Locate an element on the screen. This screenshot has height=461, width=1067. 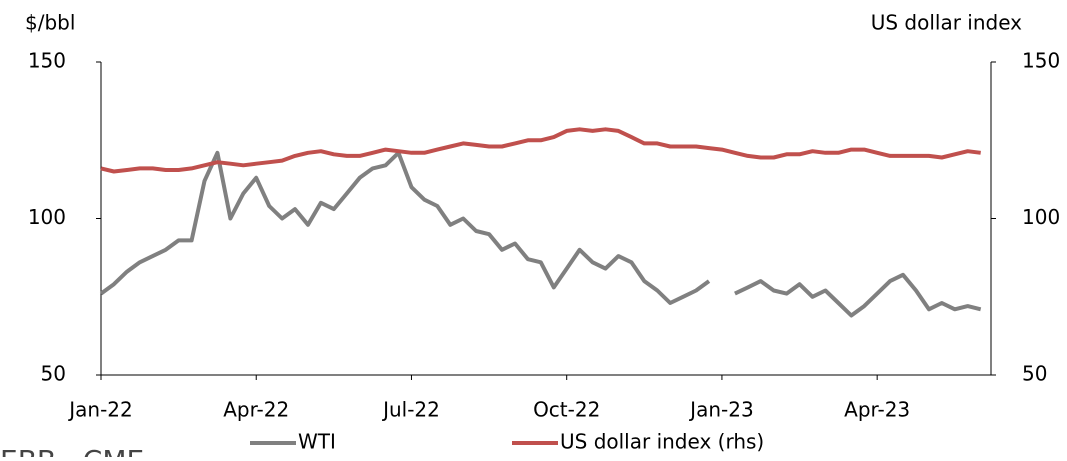
x-tick-label: Jan-23 is located at coordinates (721, 410).